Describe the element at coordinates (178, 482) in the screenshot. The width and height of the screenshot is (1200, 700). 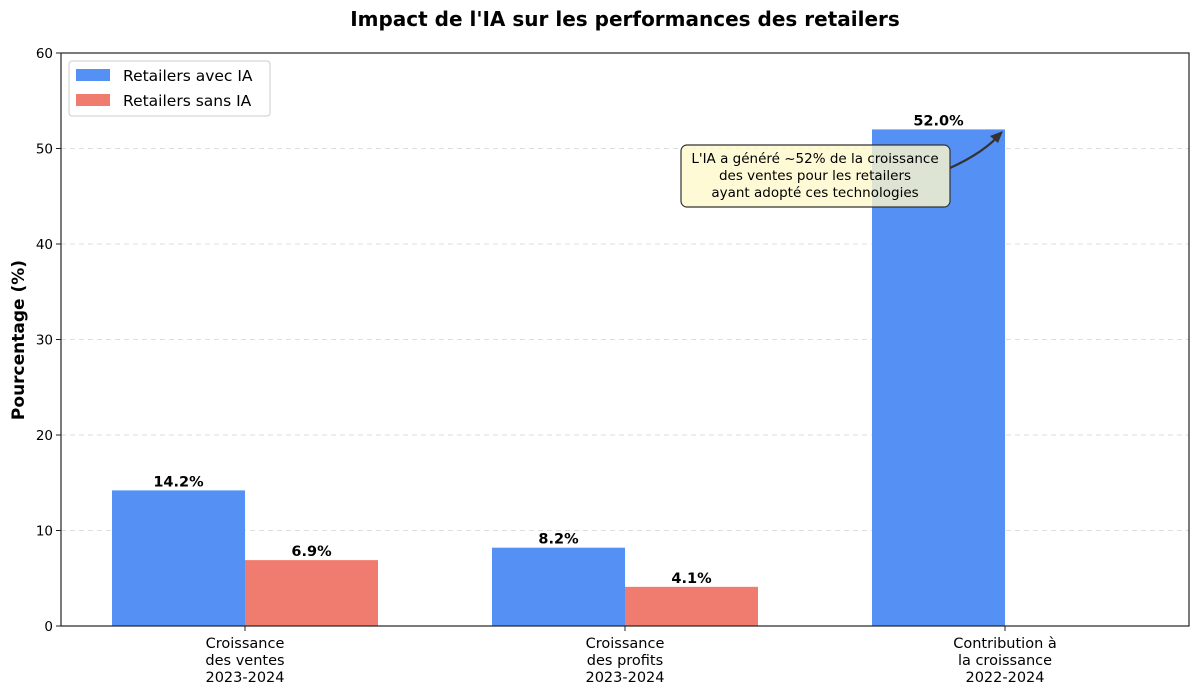
I see `bar-value-label: 14.2%` at that location.